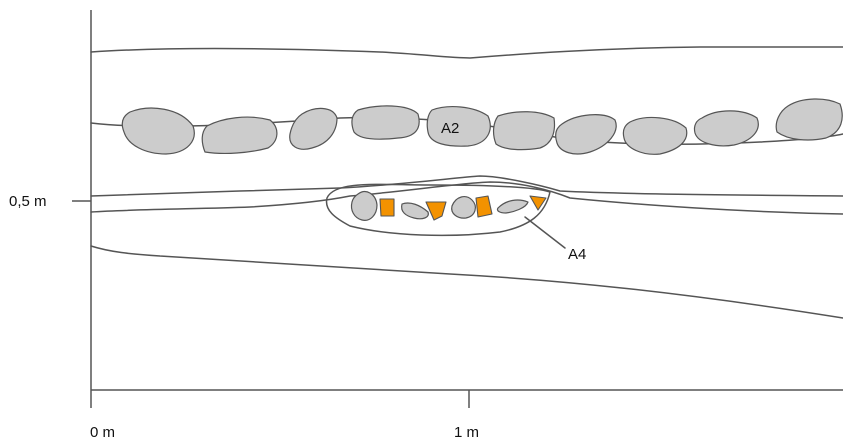  What do you see at coordinates (28, 201) in the screenshot?
I see `vertical-scale-label: 0,5 m` at bounding box center [28, 201].